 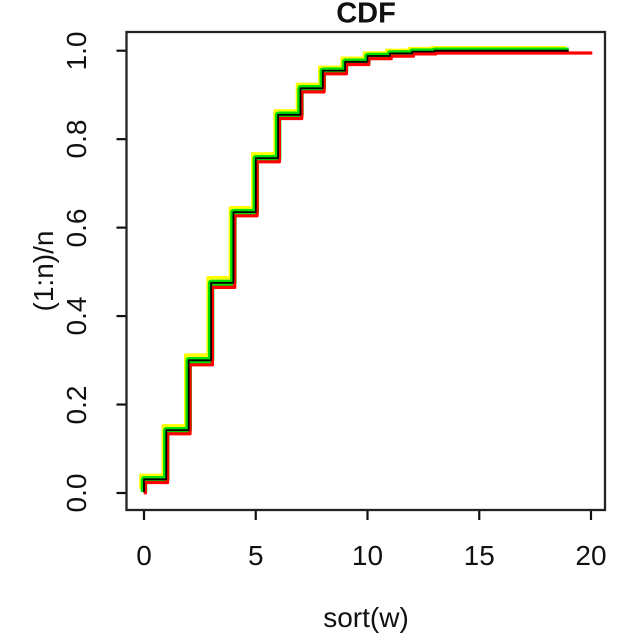 What do you see at coordinates (76, 139) in the screenshot?
I see `y-tick-label-0.8: 0.8` at bounding box center [76, 139].